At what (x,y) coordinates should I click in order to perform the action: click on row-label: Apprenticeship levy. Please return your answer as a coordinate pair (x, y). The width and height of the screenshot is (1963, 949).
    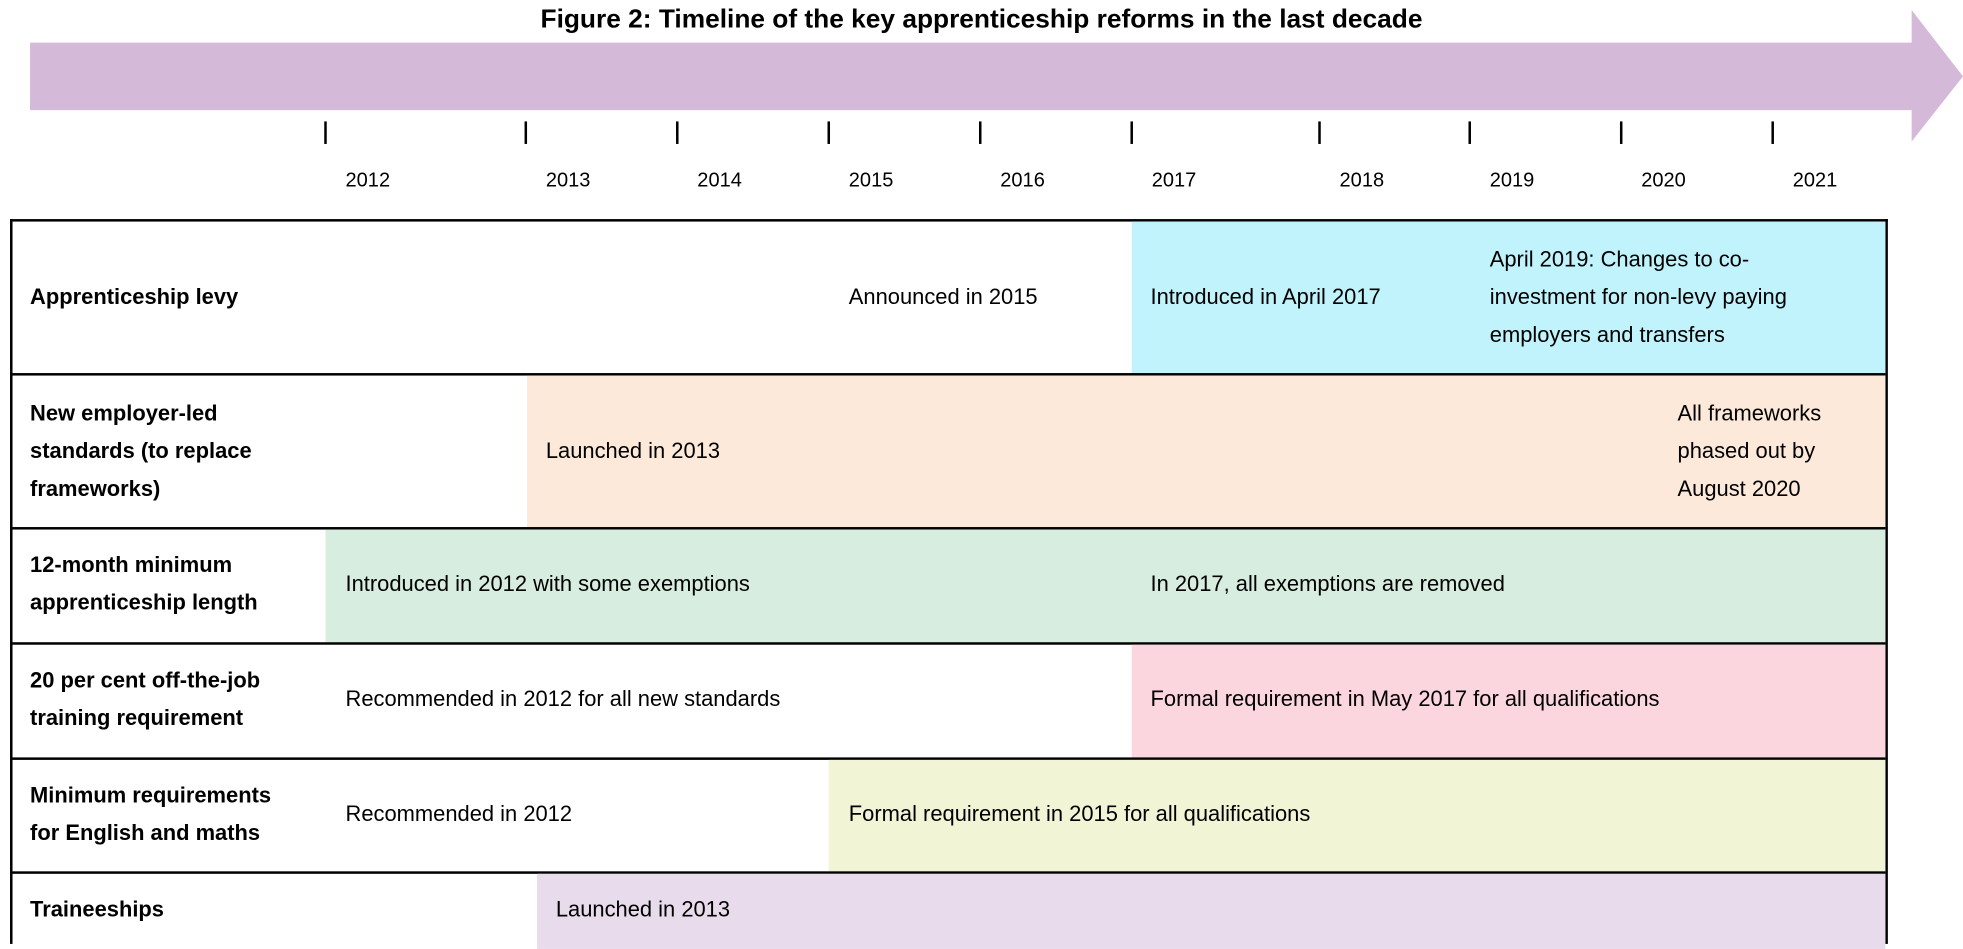
    Looking at the image, I should click on (134, 297).